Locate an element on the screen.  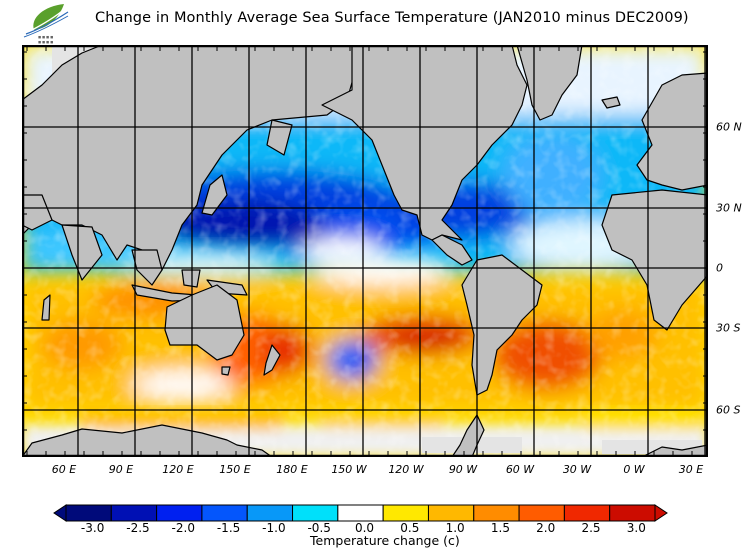
longitude-label: 60 E is located at coordinates (64, 469).